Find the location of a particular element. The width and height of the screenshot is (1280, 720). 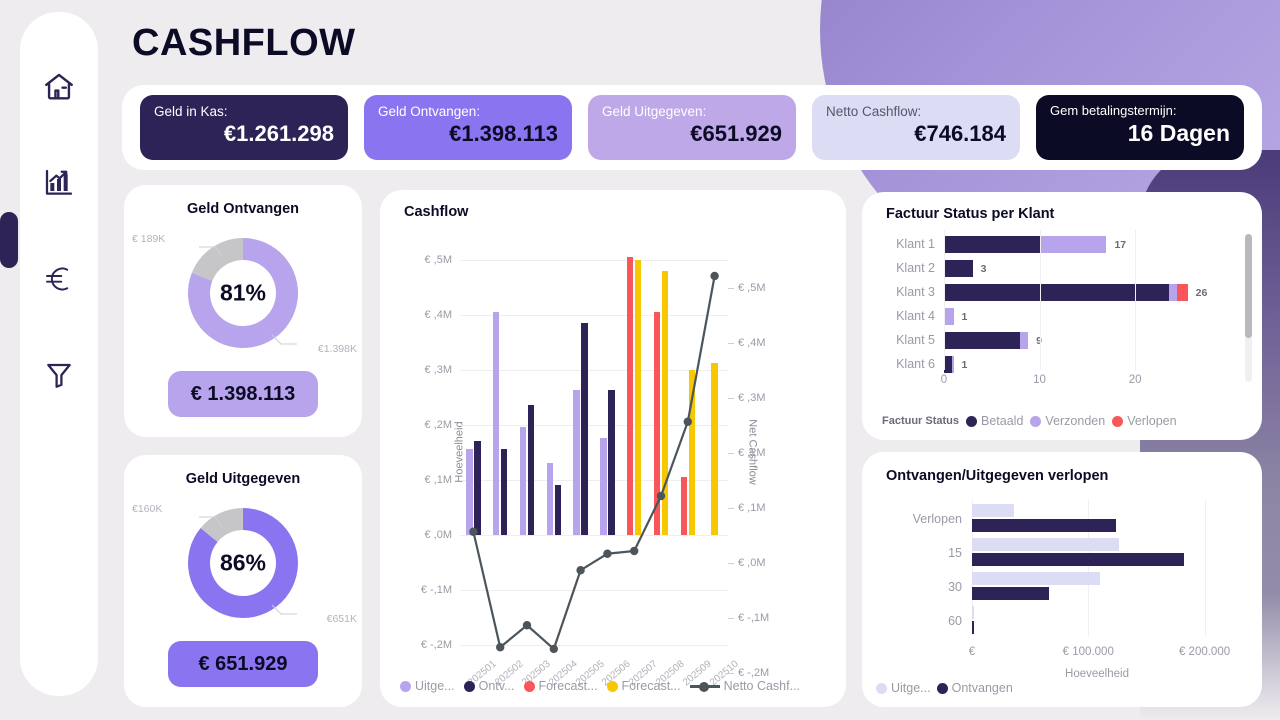

scrollbar-thumb is located at coordinates (1248, 286).